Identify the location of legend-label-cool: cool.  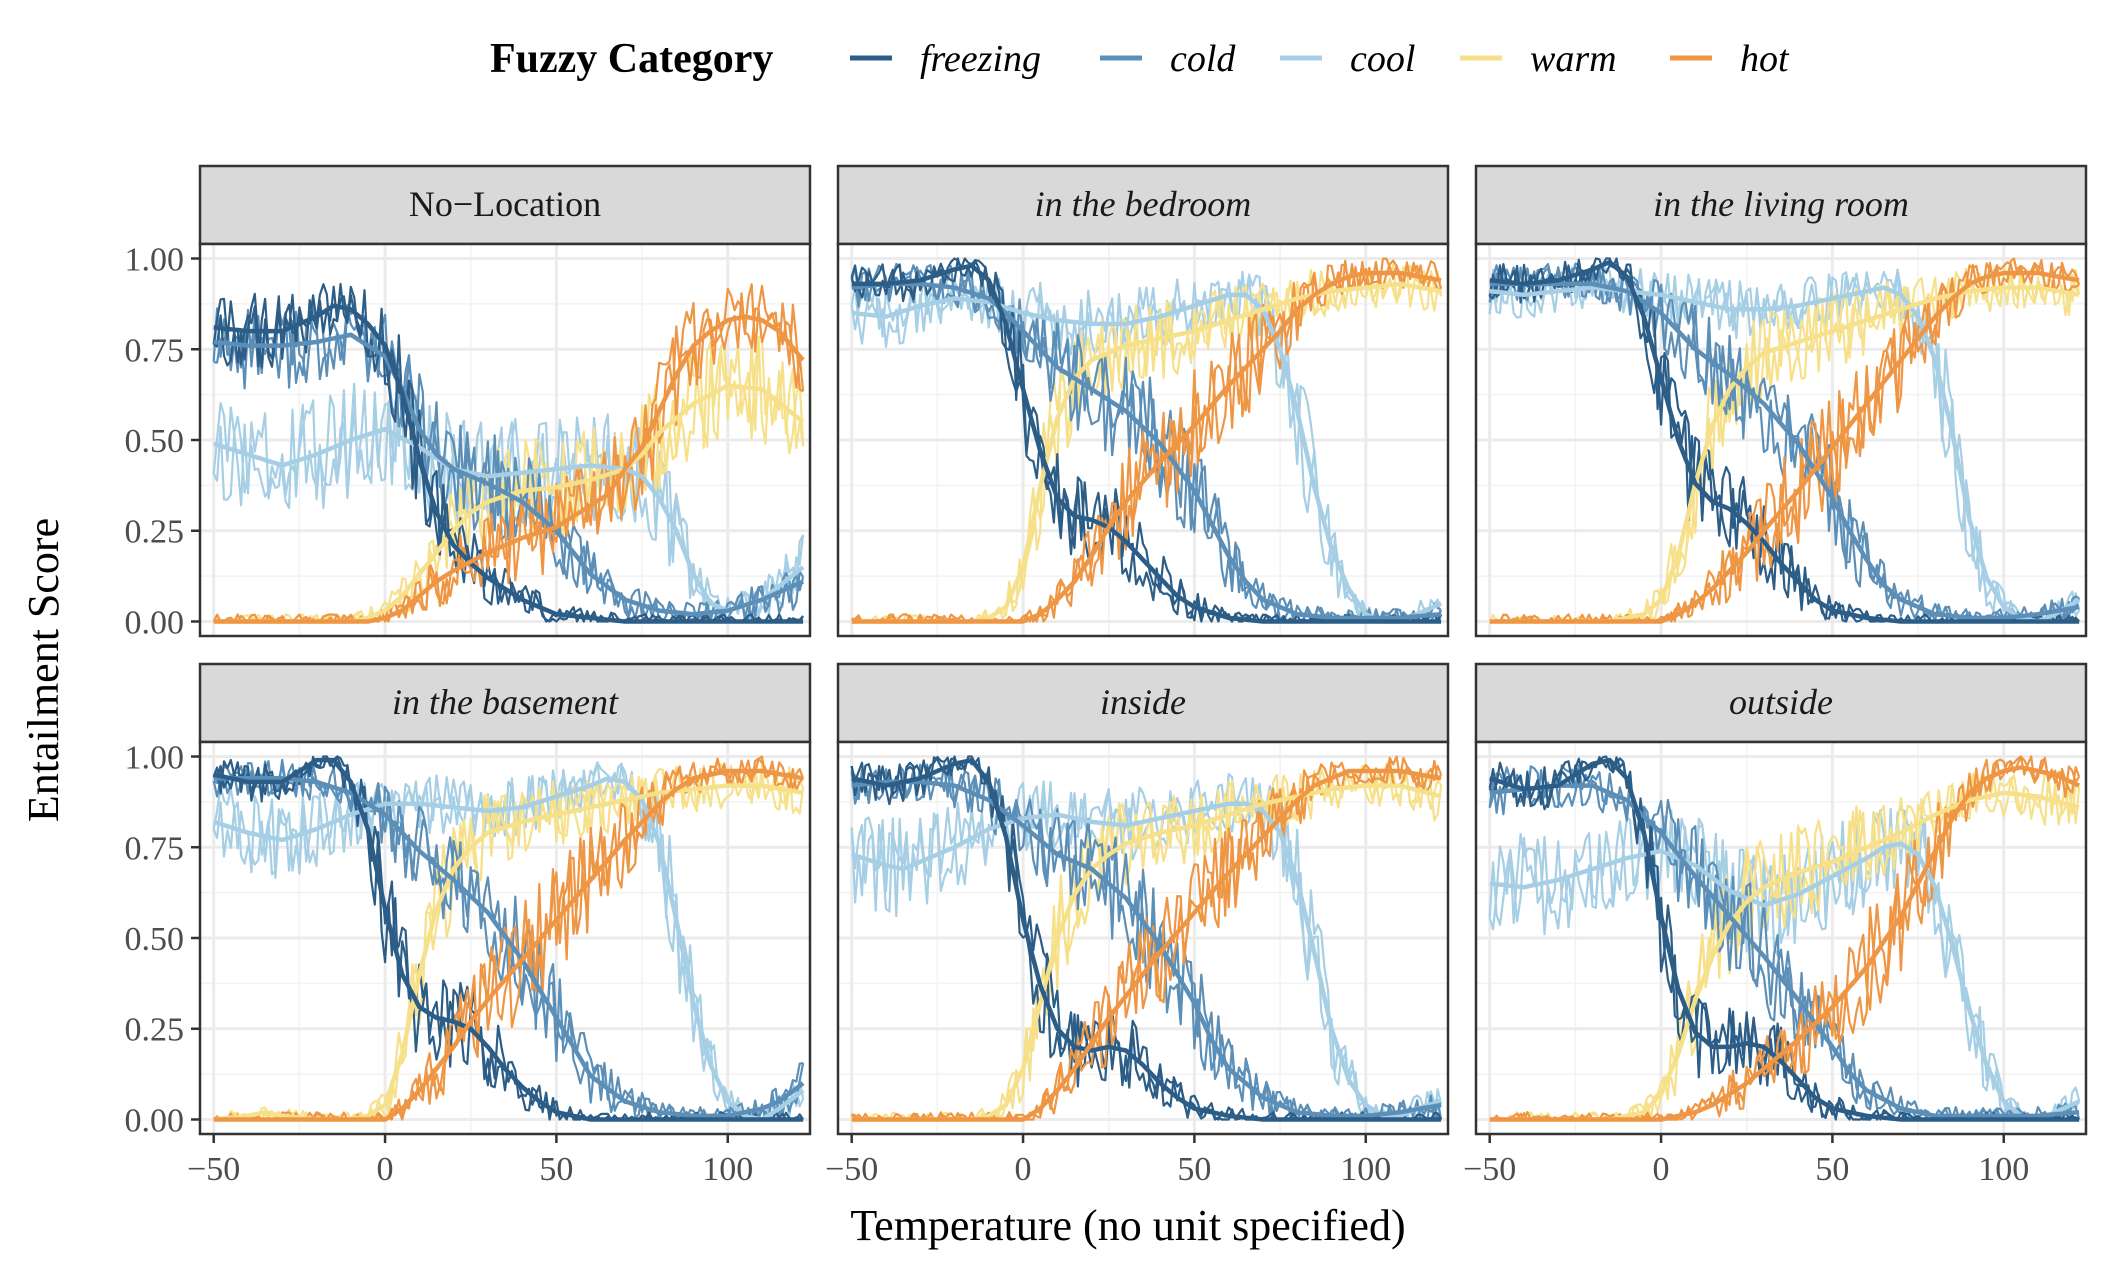
(1382, 59).